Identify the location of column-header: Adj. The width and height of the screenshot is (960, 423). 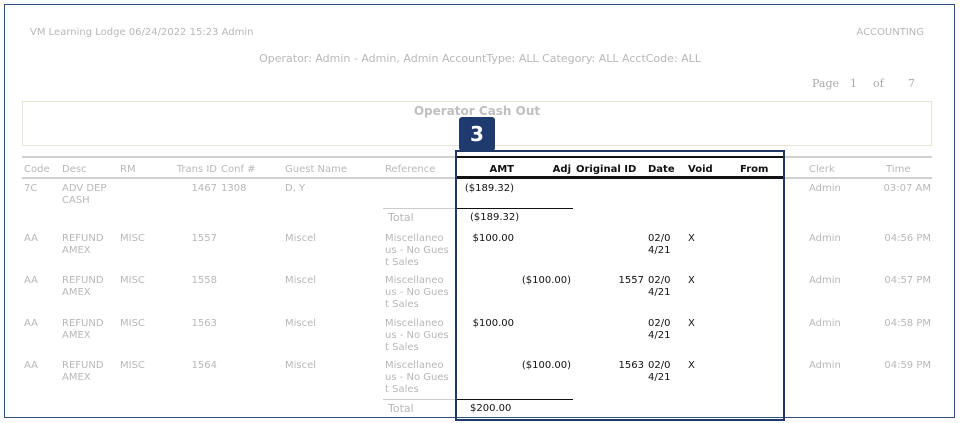
(561, 169).